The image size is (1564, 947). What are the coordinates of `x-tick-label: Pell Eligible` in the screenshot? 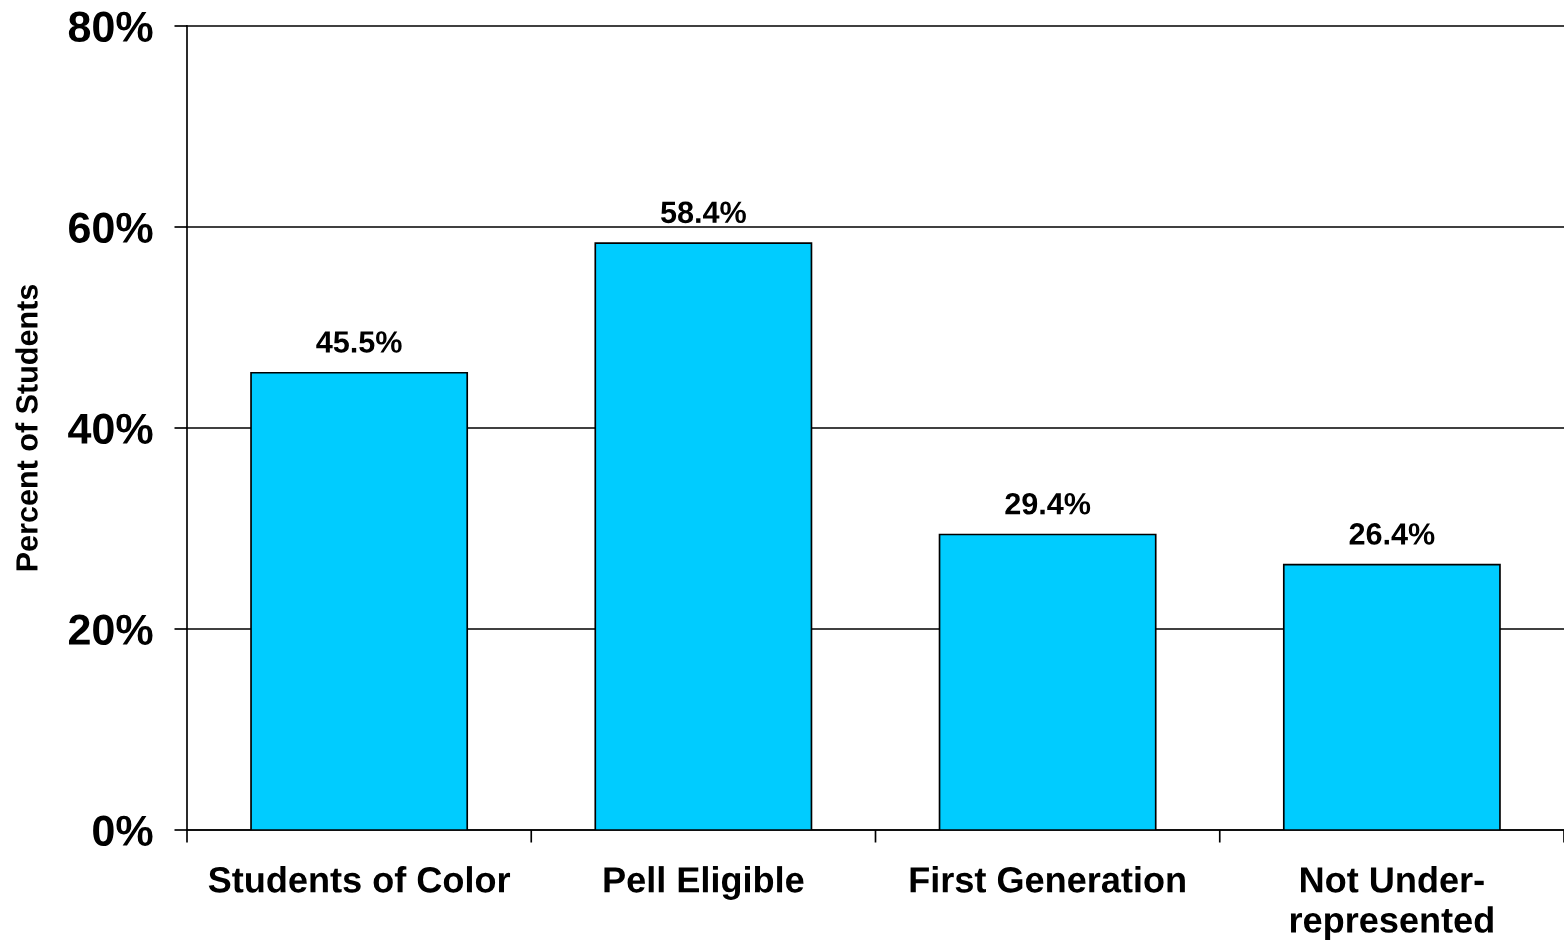 It's located at (704, 883).